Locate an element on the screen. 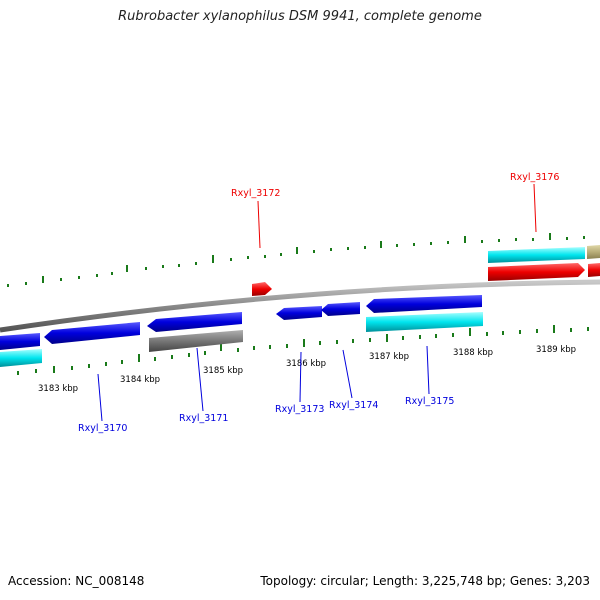 The height and width of the screenshot is (600, 600). gene-label-rxyl-3173: Rxyl_3173 is located at coordinates (299, 409).